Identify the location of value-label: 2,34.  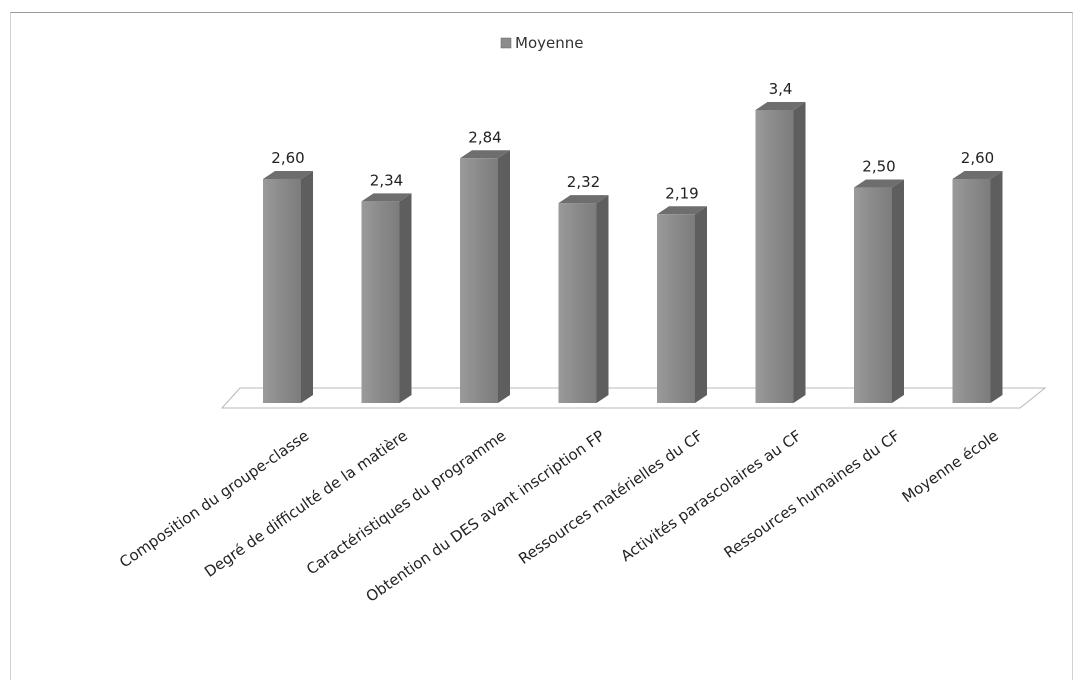
(386, 180).